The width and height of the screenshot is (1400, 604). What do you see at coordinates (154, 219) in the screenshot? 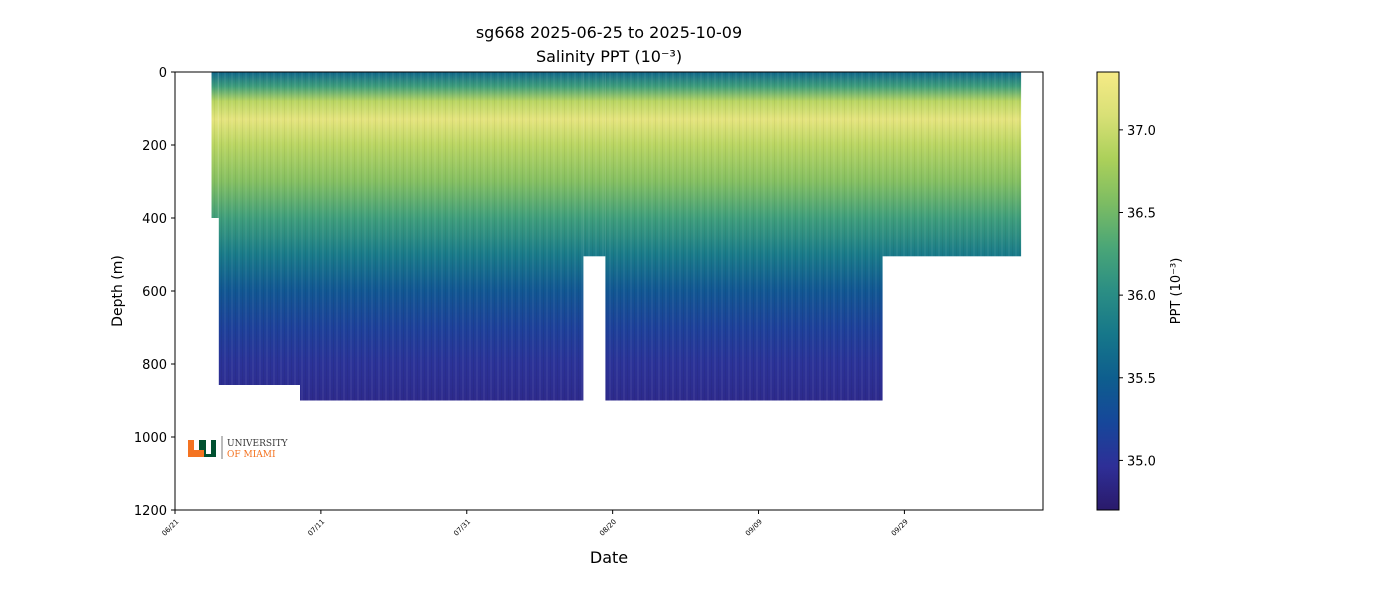
I see `y-tick-label-400: 400` at bounding box center [154, 219].